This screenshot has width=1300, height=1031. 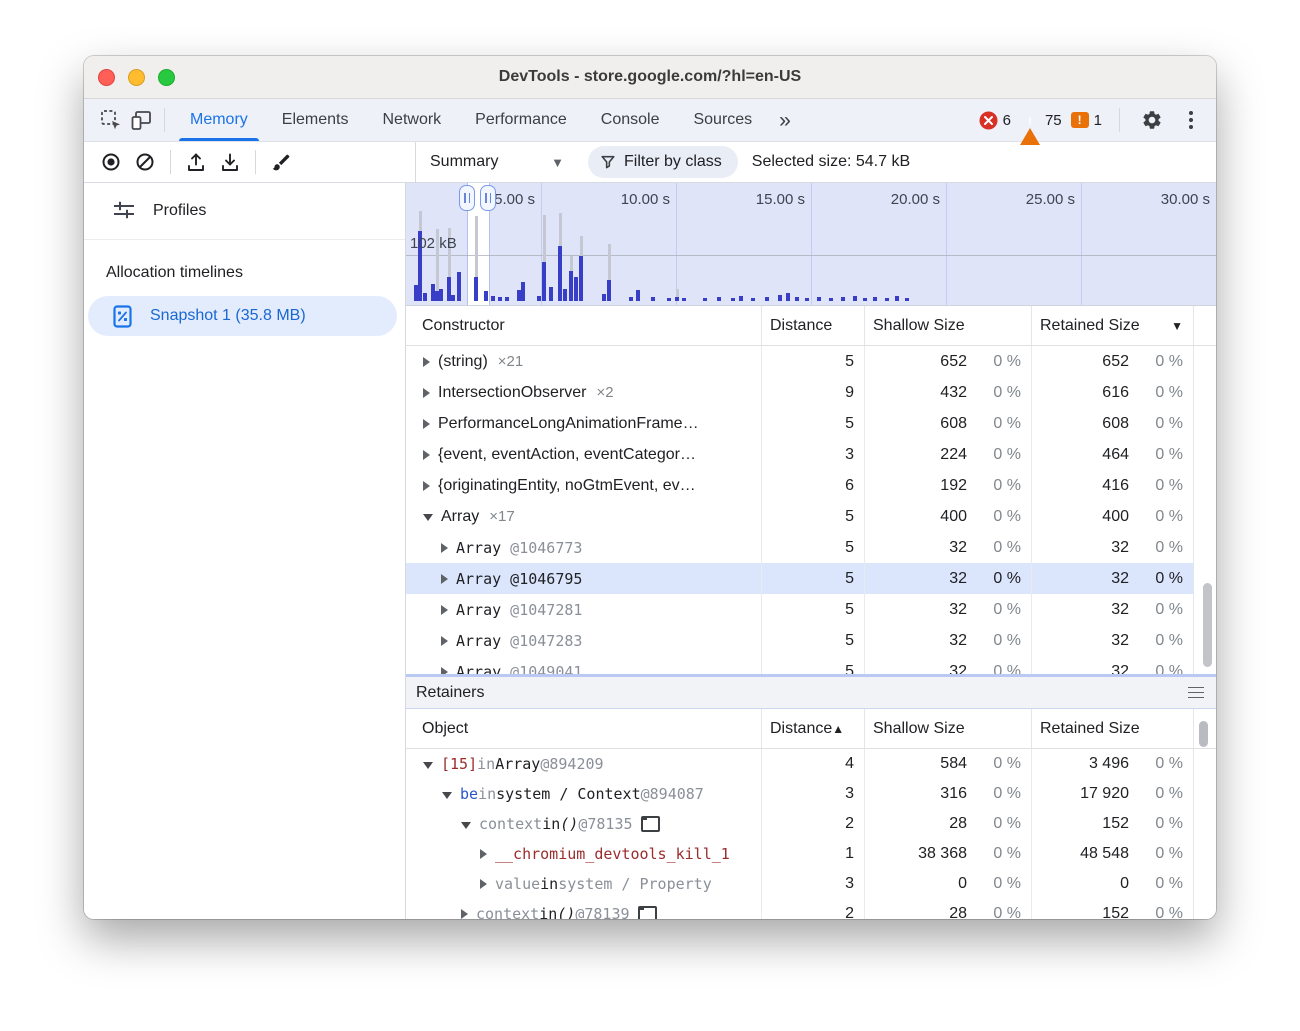 I want to click on save-profile-button, so click(x=230, y=162).